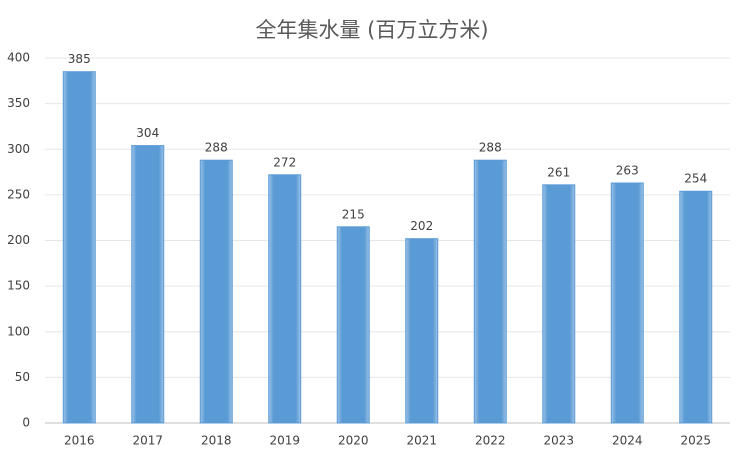 This screenshot has height=458, width=744. I want to click on data-label: 385, so click(79, 59).